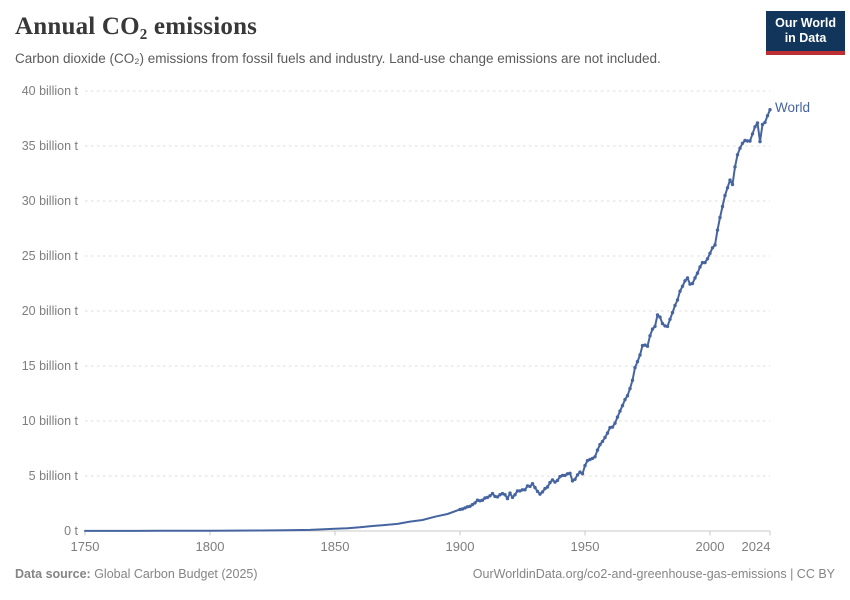  Describe the element at coordinates (805, 33) in the screenshot. I see `owid-logo: Our World in Data` at that location.